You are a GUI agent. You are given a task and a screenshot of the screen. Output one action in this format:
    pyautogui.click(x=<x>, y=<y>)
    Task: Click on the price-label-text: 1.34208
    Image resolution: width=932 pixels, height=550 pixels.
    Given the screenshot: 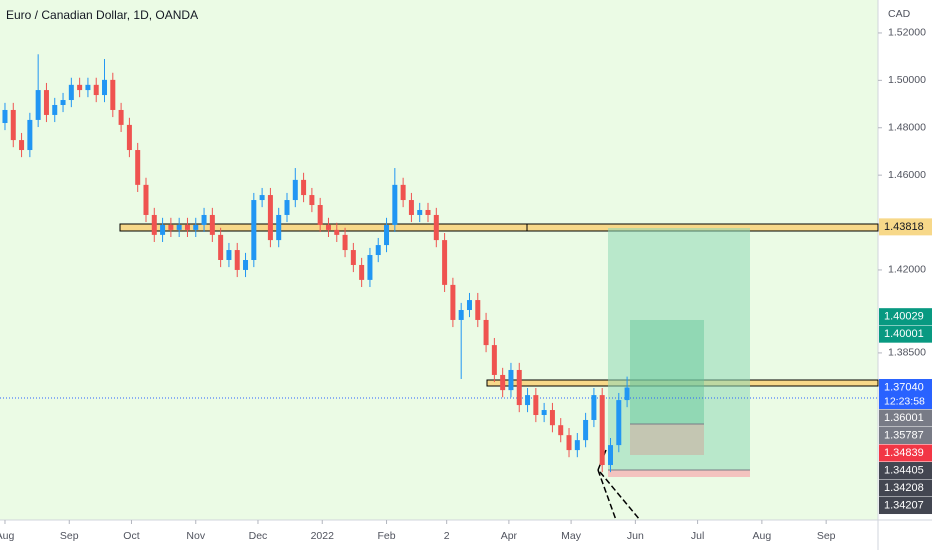 What is the action you would take?
    pyautogui.click(x=904, y=488)
    